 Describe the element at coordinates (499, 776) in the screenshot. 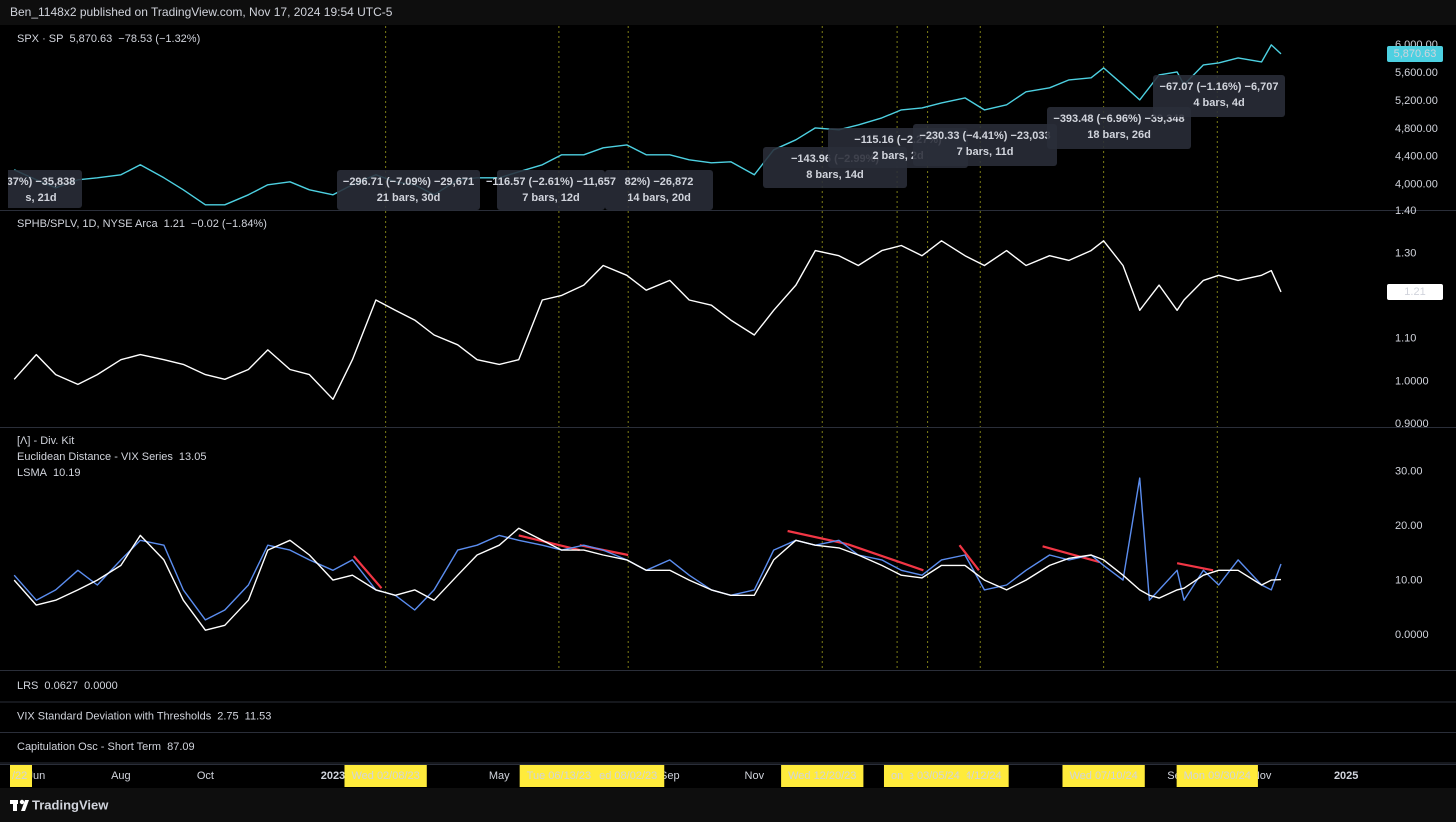

I see `x-tick-label: May` at that location.